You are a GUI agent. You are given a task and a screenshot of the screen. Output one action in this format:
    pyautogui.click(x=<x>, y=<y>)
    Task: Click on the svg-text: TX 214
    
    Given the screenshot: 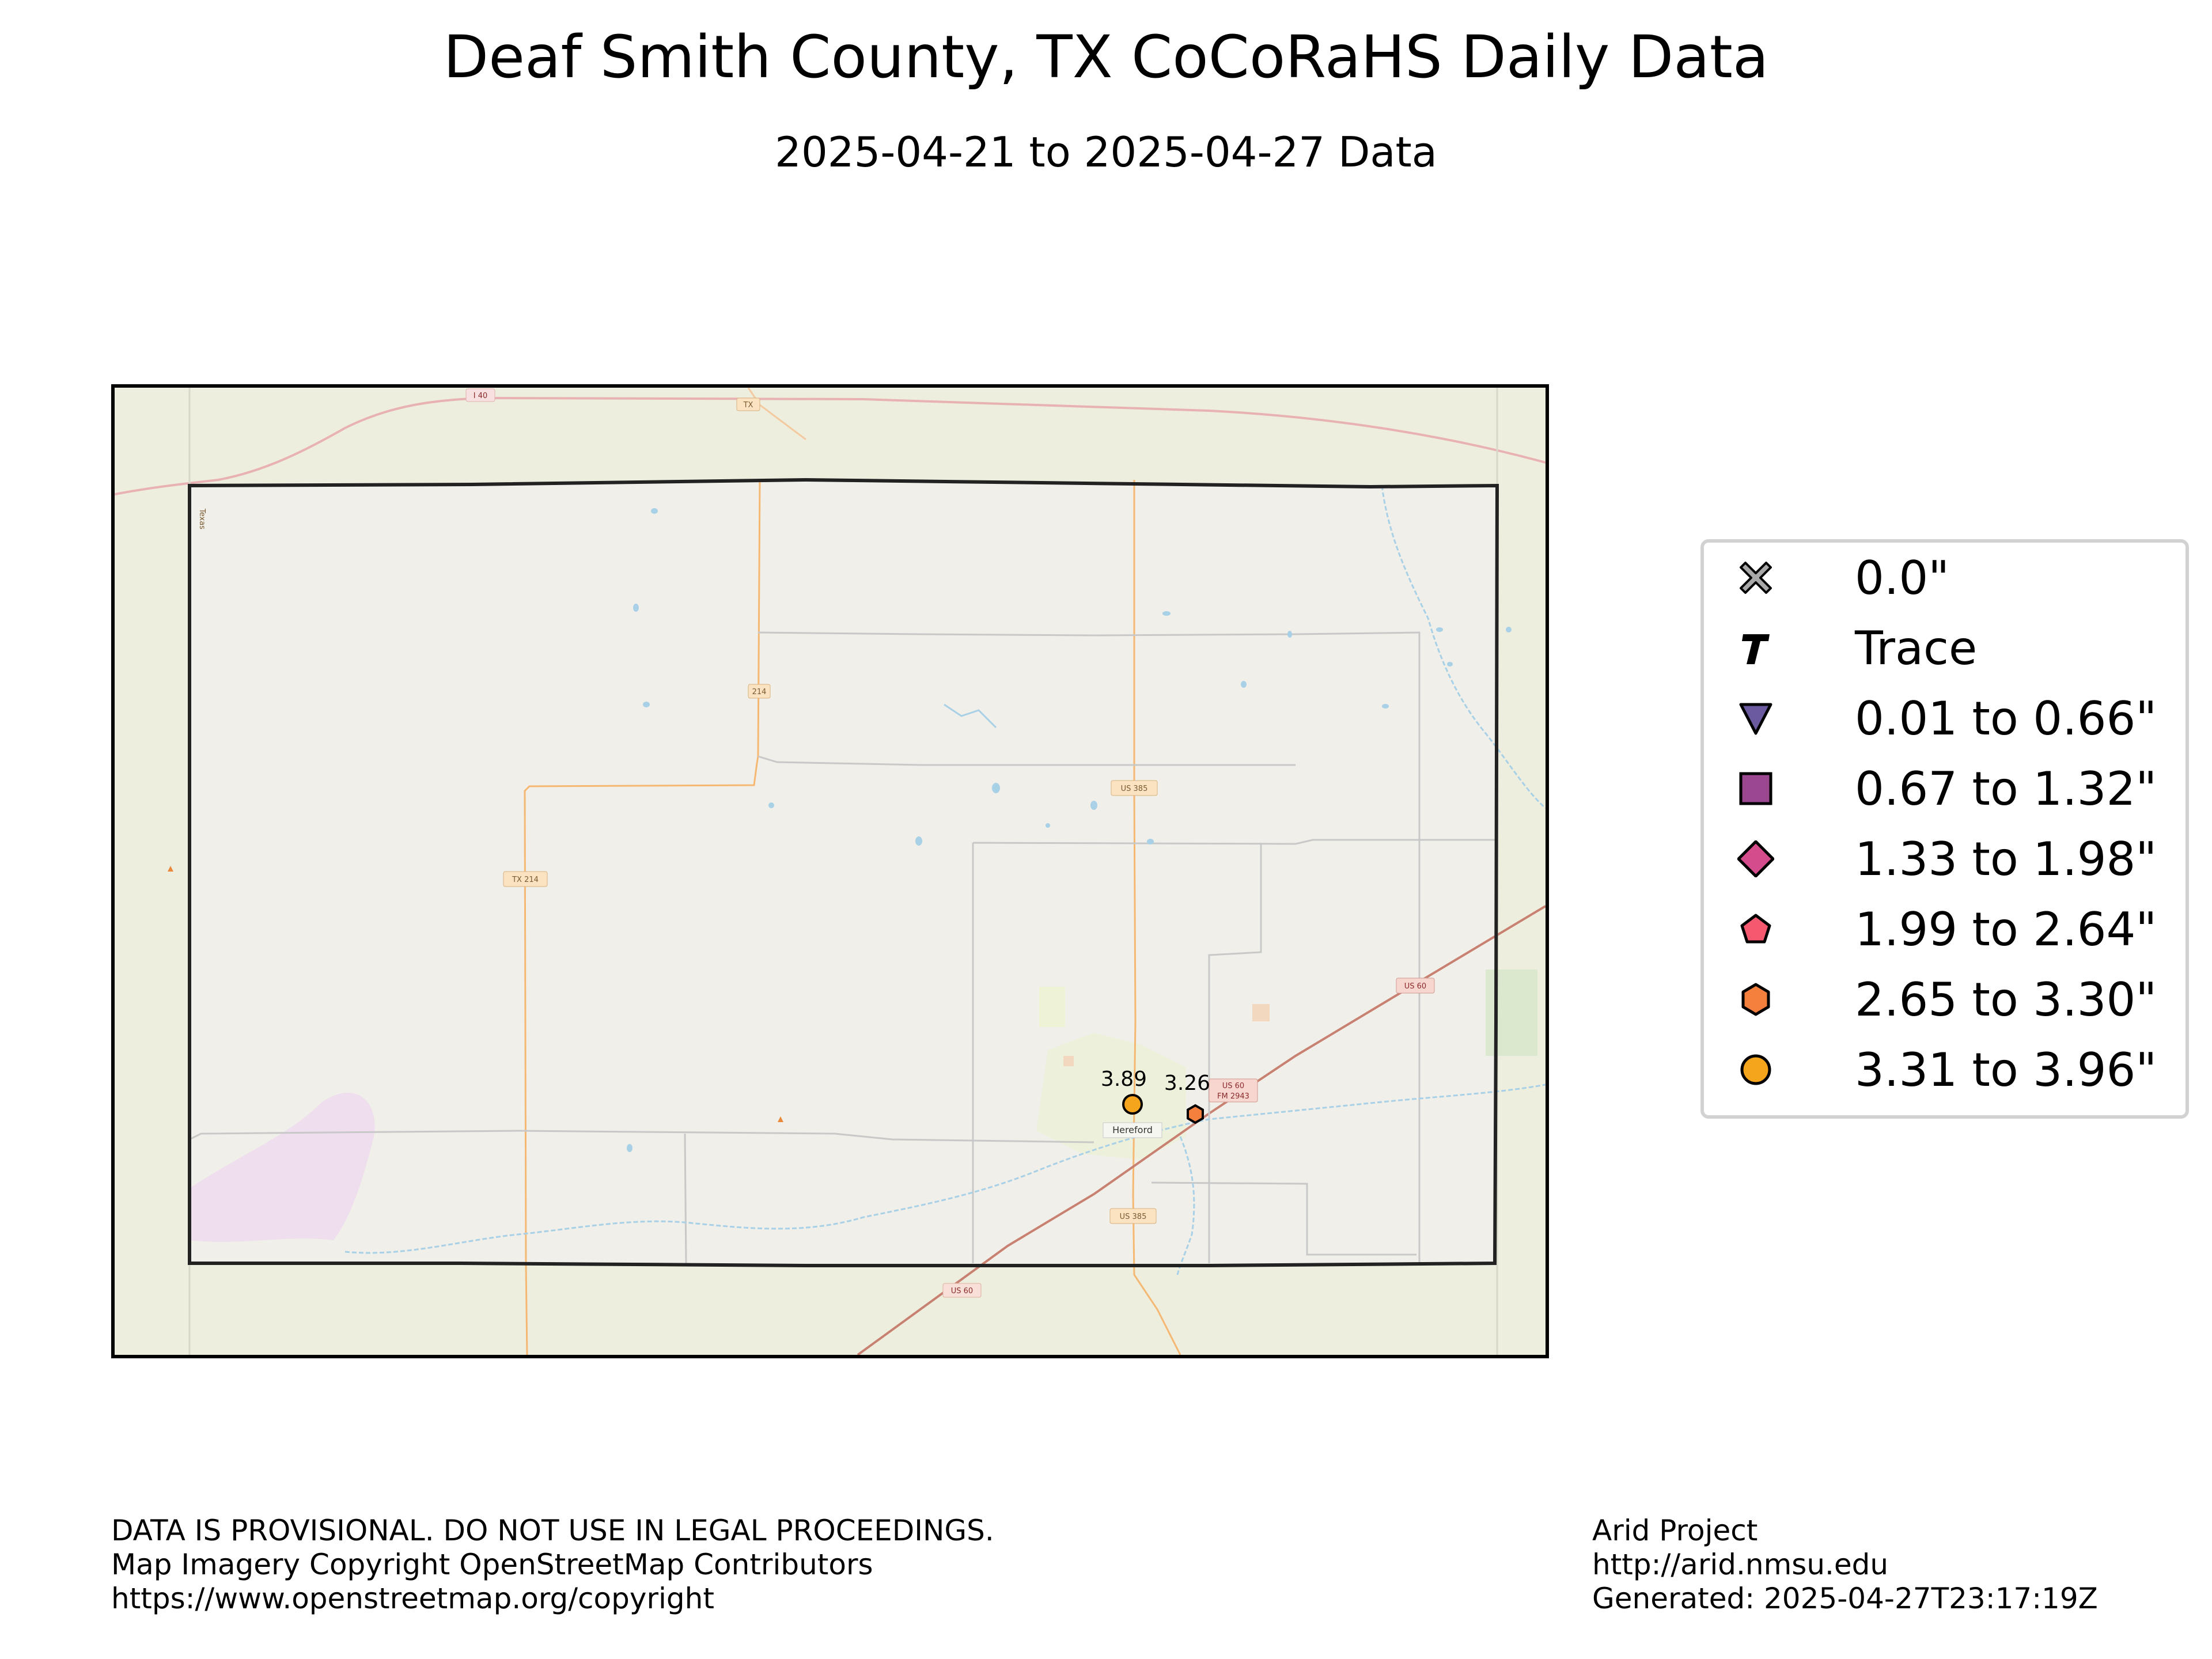 What is the action you would take?
    pyautogui.click(x=525, y=880)
    